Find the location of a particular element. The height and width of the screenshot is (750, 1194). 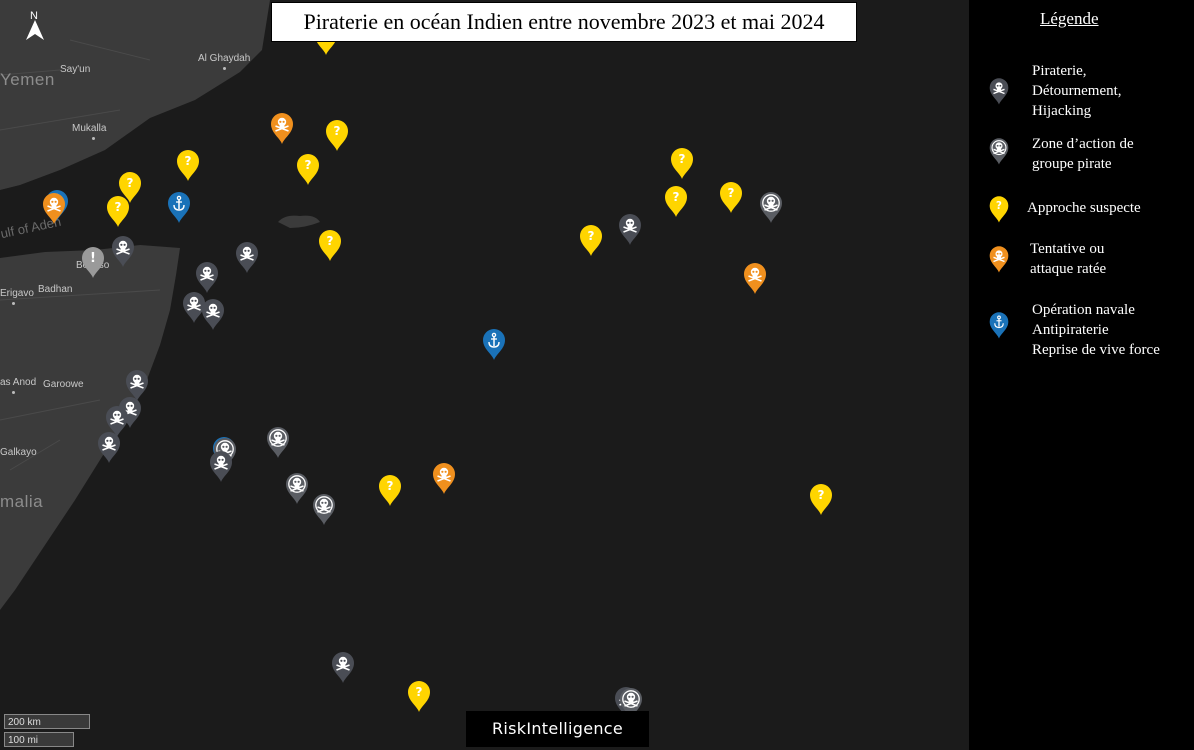

place-label-al-ghaydah: Al Ghaydah is located at coordinates (224, 58).